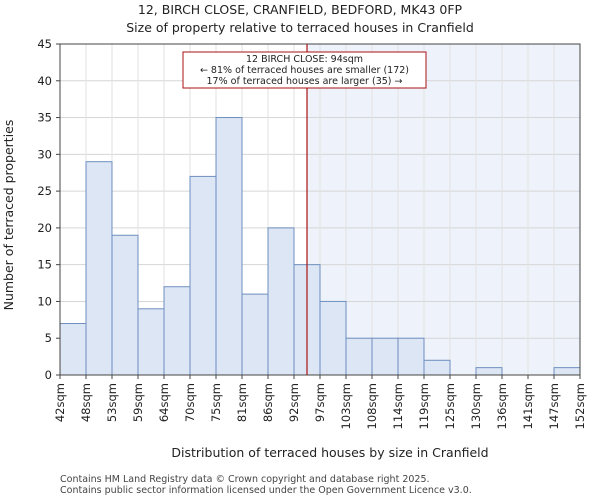 The width and height of the screenshot is (600, 500). Describe the element at coordinates (164, 402) in the screenshot. I see `x-tick-label: 64sqm` at that location.